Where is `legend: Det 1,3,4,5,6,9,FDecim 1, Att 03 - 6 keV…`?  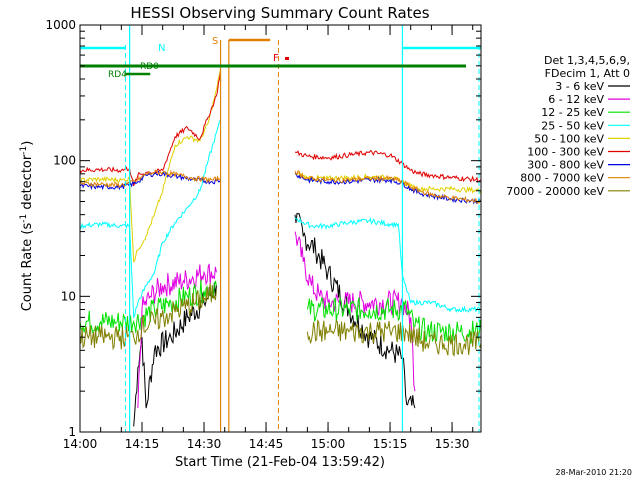
legend: Det 1,3,4,5,6,9,FDecim 1, Att 03 - 6 keV… is located at coordinates (568, 126).